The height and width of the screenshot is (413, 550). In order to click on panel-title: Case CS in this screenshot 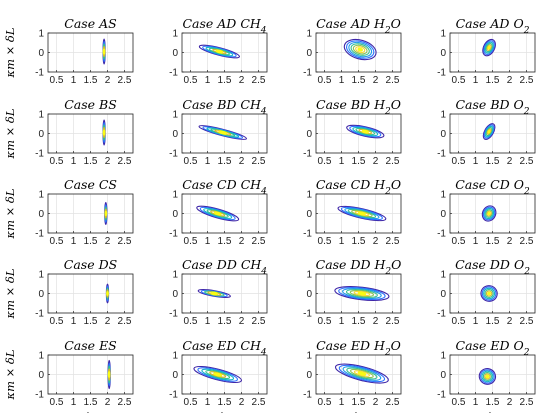, I will do `click(90, 184)`.